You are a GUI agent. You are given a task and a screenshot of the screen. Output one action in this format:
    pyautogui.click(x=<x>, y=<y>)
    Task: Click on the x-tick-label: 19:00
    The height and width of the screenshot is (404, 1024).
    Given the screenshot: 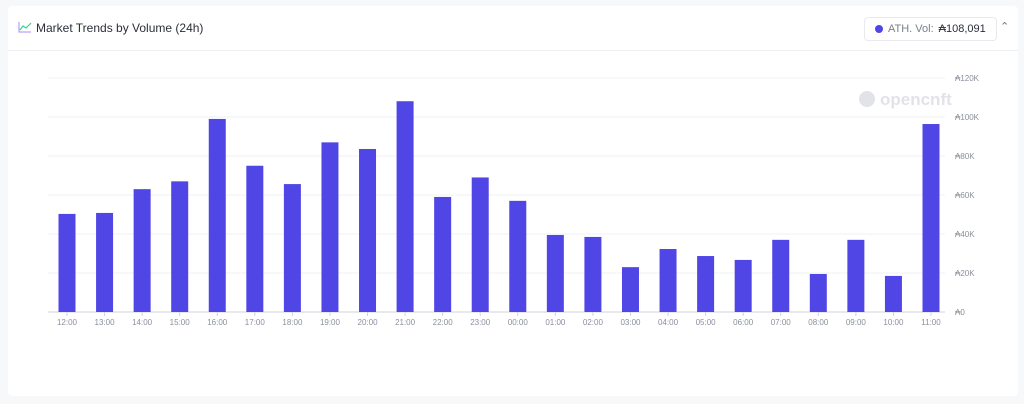 What is the action you would take?
    pyautogui.click(x=330, y=322)
    